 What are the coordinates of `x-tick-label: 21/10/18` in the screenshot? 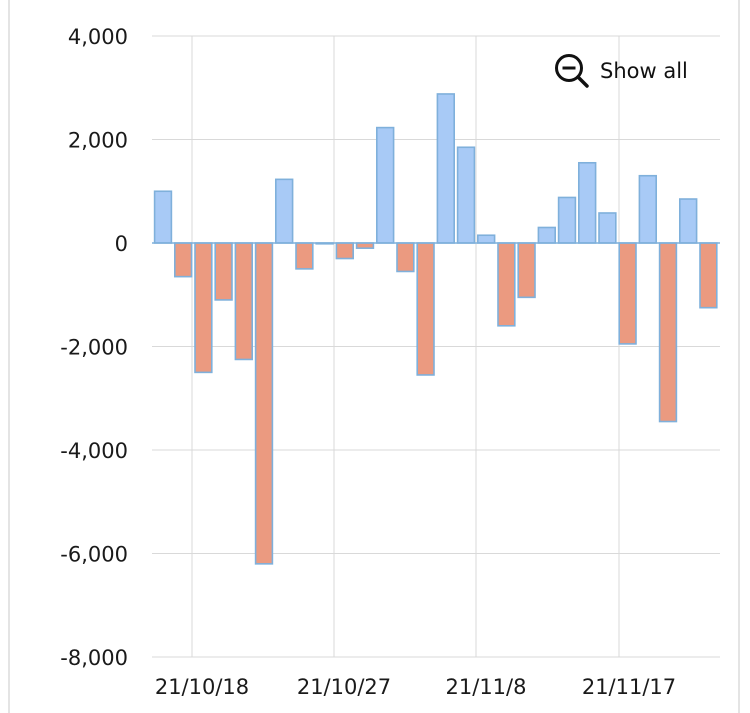 It's located at (202, 687).